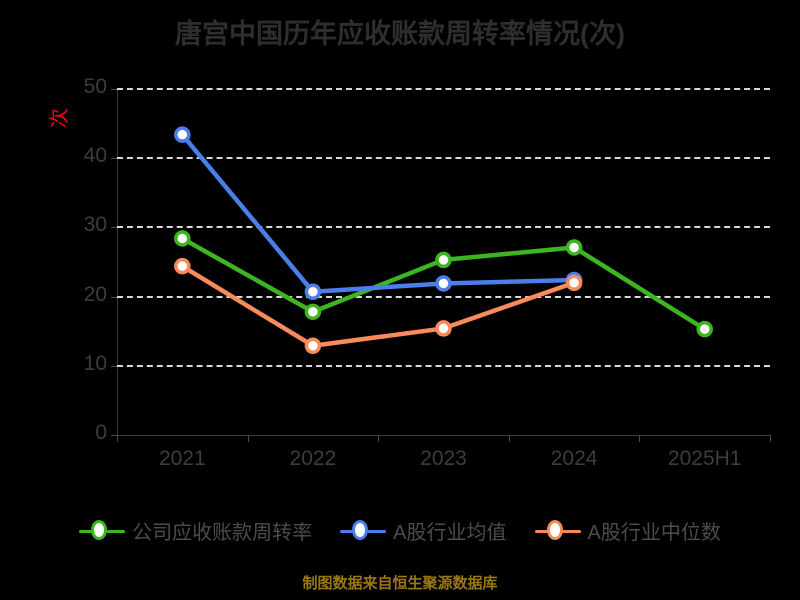  I want to click on legend-item-3: A股行业中位数, so click(627, 530).